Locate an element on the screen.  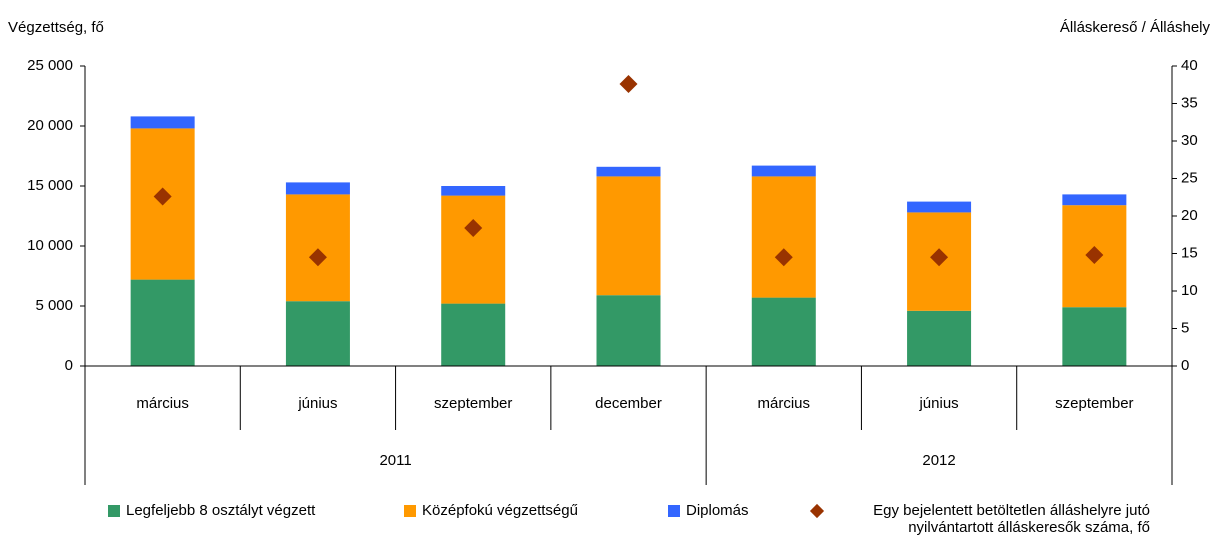
y2-axis-title: Álláskereső / Álláshely is located at coordinates (1135, 27).